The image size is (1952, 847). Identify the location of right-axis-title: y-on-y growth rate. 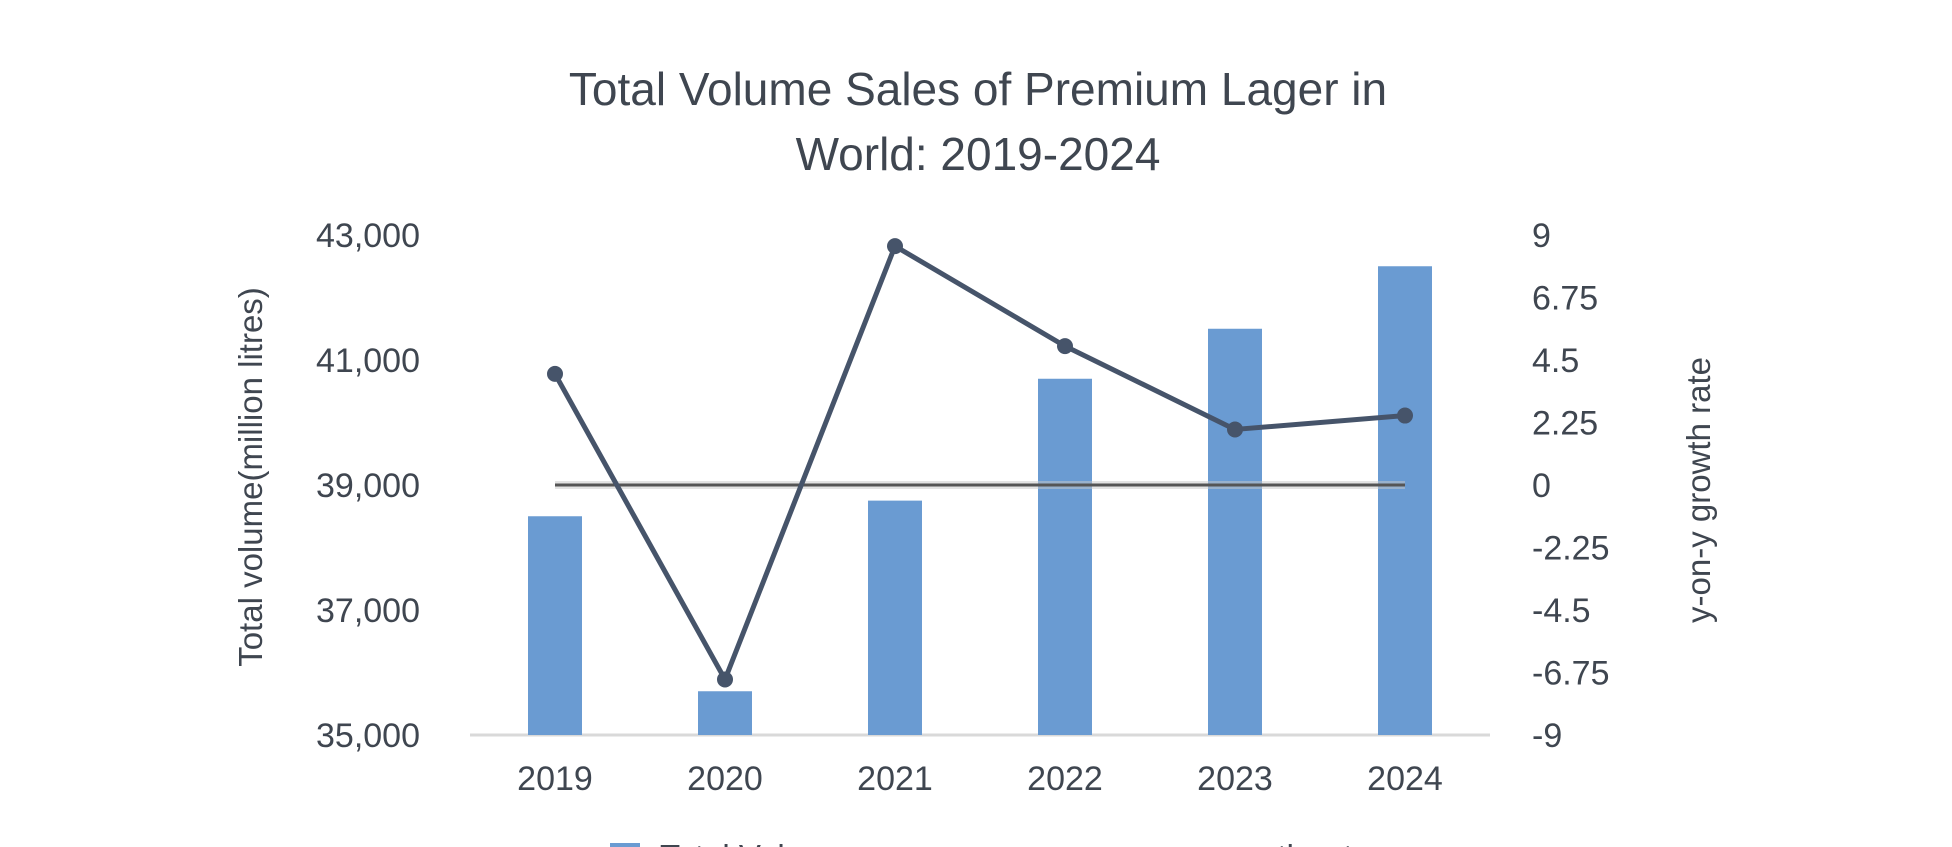
(1698, 490).